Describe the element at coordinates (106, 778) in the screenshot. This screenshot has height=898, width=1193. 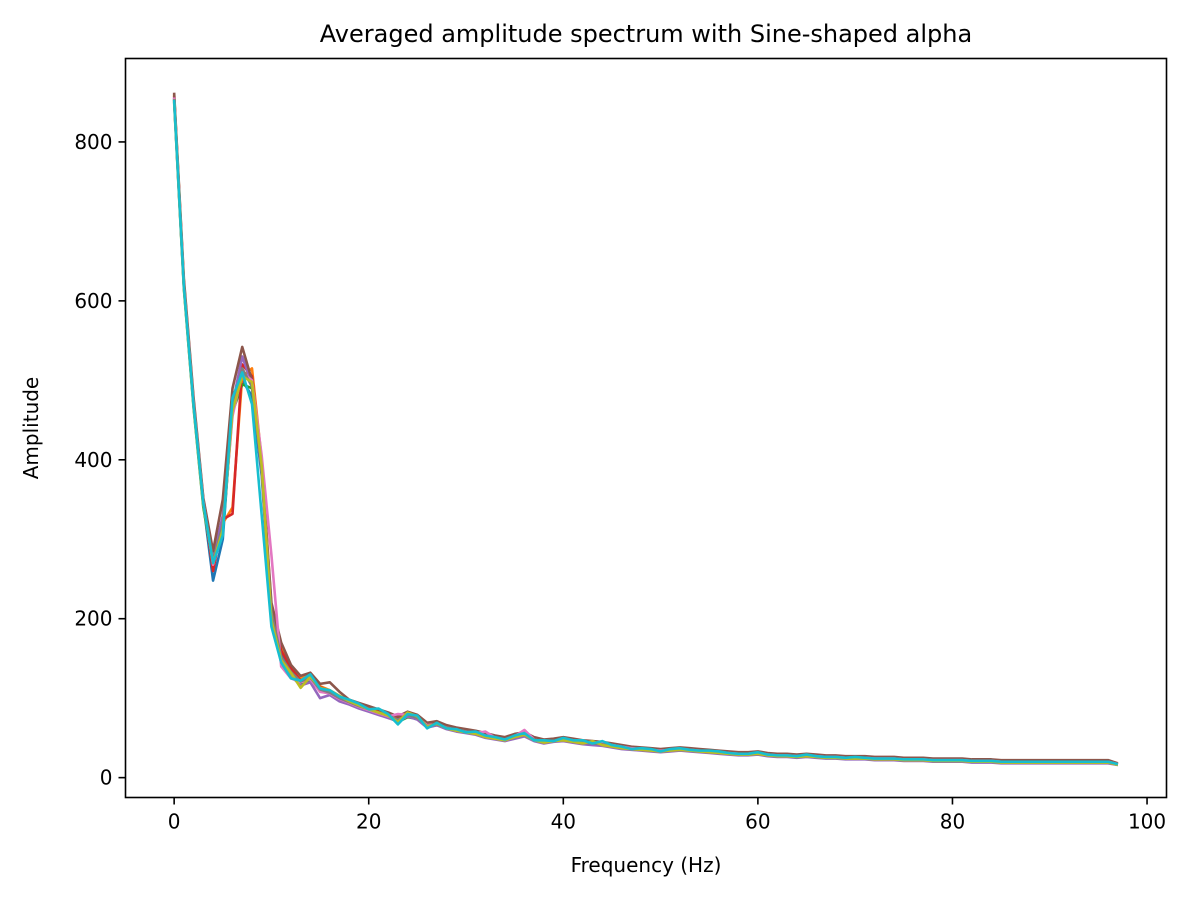
I see `y-tick-label-0: 0` at that location.